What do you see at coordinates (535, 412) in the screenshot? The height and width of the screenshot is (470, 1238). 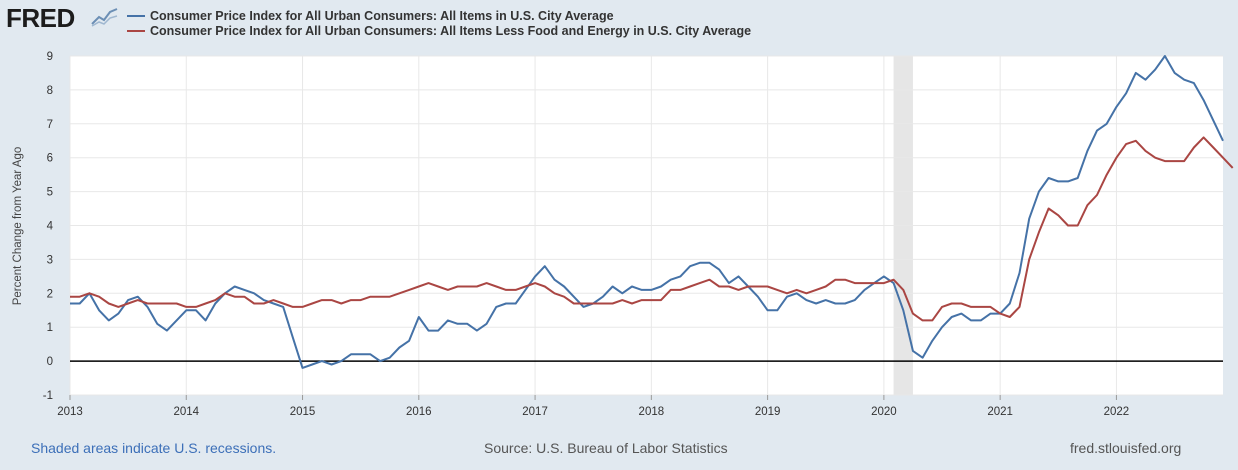 I see `x-tick-label: 2017` at bounding box center [535, 412].